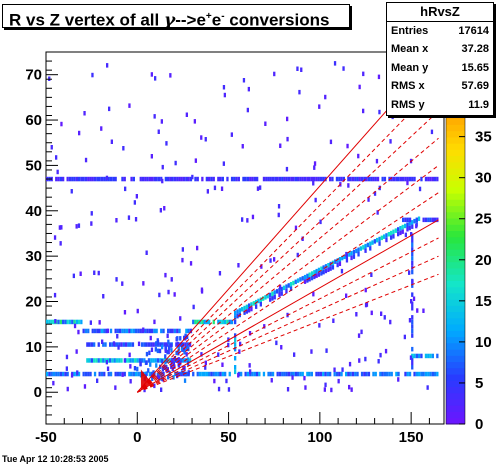 This screenshot has width=496, height=468. Describe the element at coordinates (479, 424) in the screenshot. I see `palette-tick-label: 0` at that location.